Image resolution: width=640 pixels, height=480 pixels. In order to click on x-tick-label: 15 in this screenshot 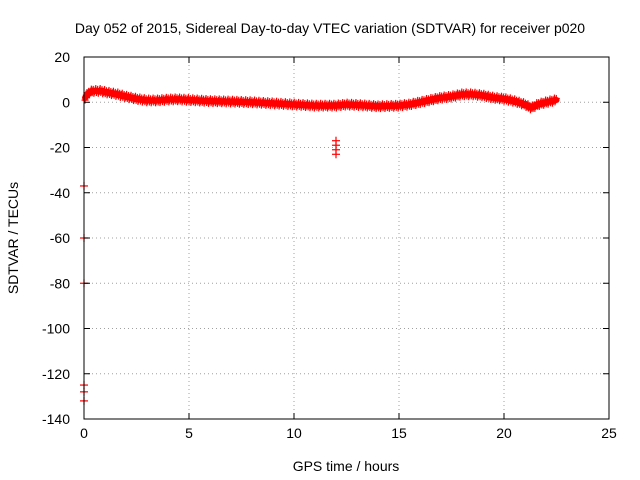, I will do `click(399, 433)`.